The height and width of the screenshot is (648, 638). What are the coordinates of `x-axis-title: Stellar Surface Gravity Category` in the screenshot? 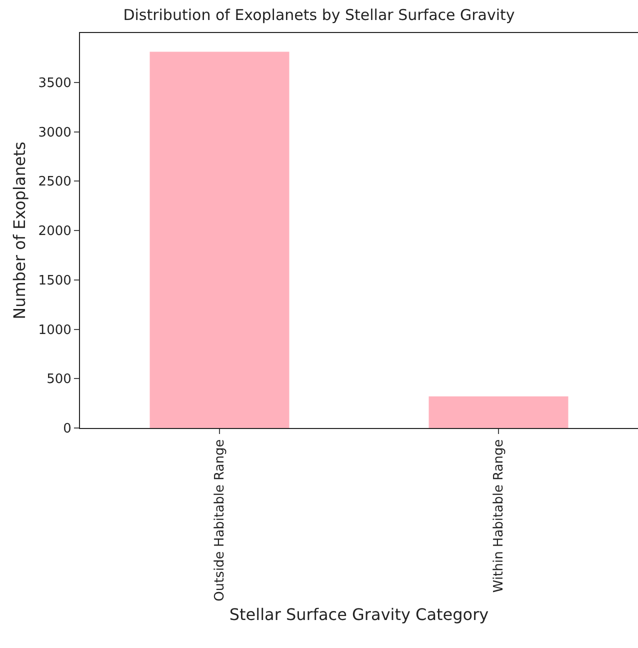 It's located at (359, 614).